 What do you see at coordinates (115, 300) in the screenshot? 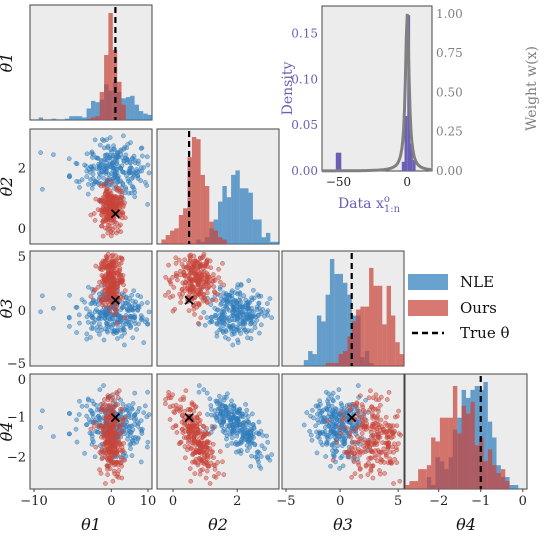
I see `true-theta-marker` at bounding box center [115, 300].